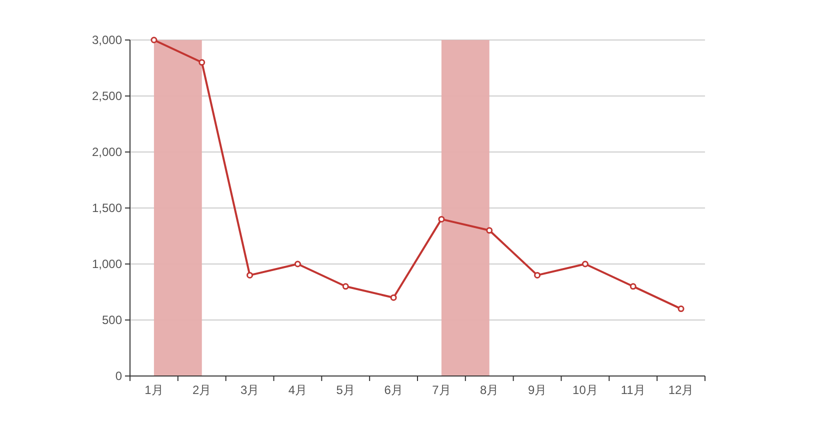  Describe the element at coordinates (298, 390) in the screenshot. I see `x-tick-label: 4月` at that location.